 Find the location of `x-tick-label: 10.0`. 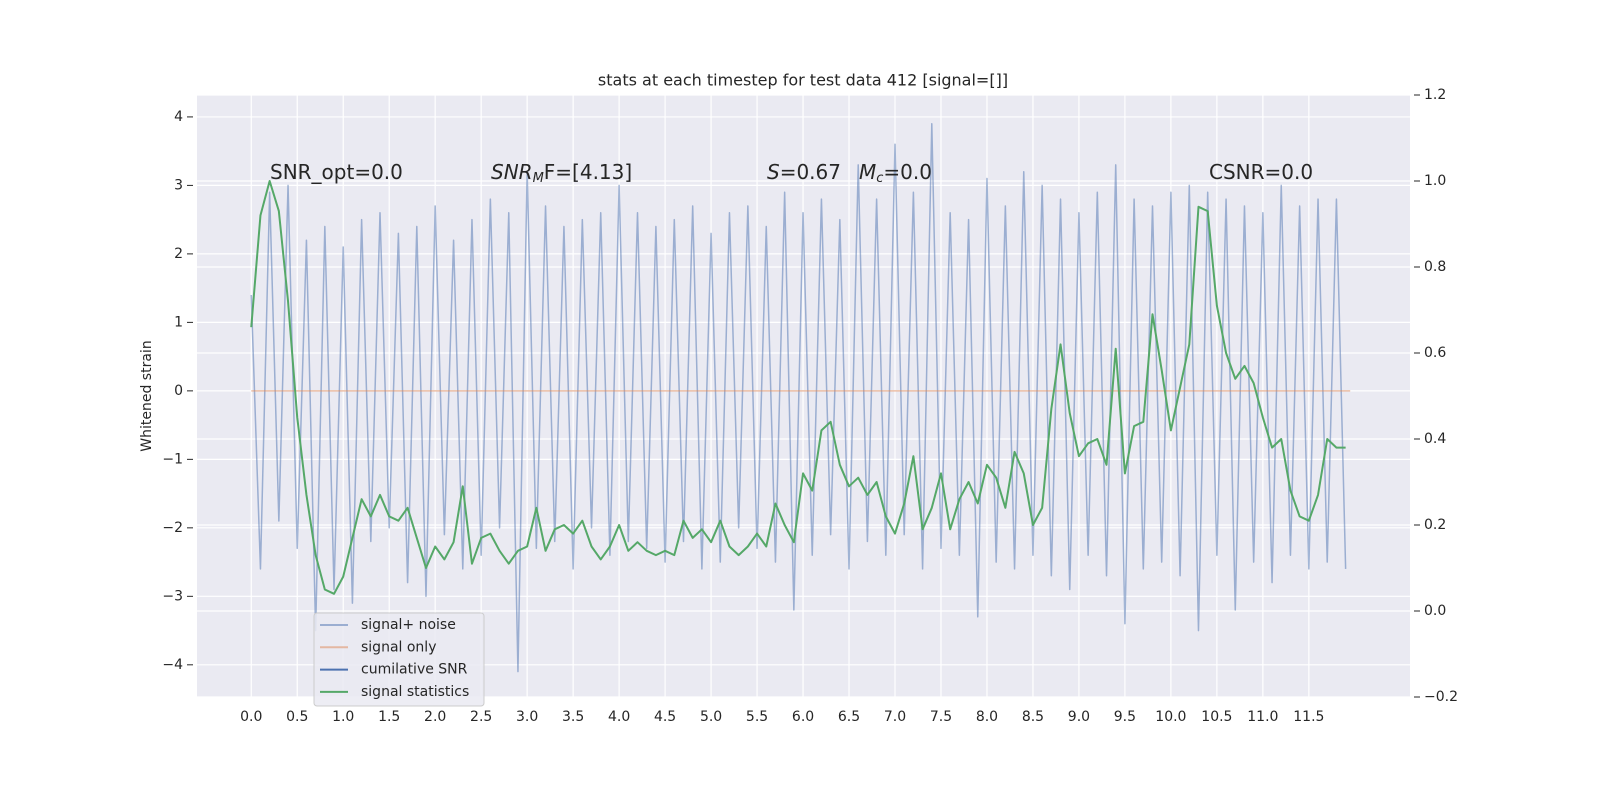

x-tick-label: 10.0 is located at coordinates (1170, 717).